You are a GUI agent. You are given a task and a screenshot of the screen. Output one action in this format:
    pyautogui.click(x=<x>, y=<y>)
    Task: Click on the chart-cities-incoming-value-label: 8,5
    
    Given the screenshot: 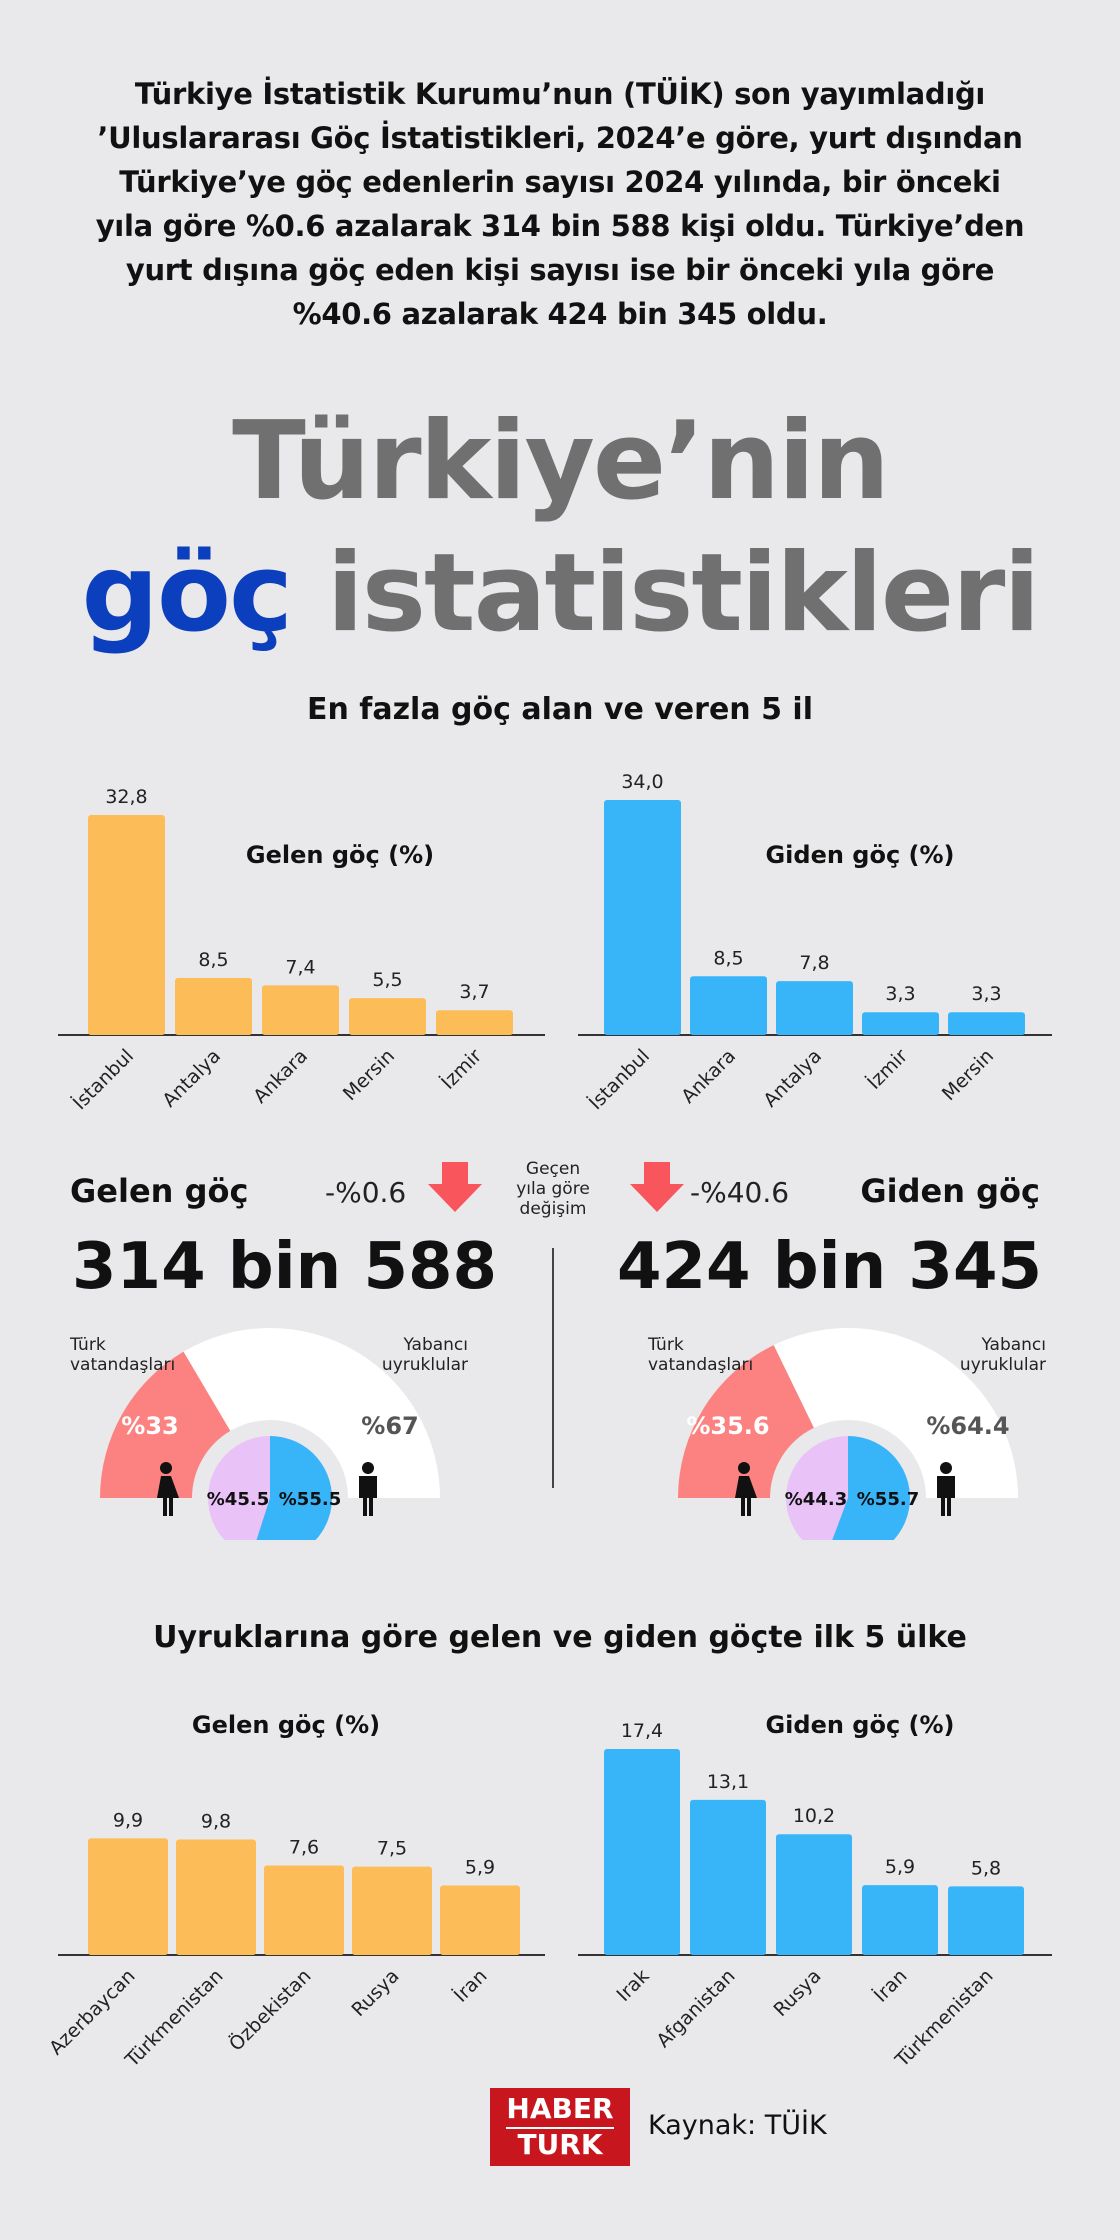 What is the action you would take?
    pyautogui.click(x=213, y=960)
    